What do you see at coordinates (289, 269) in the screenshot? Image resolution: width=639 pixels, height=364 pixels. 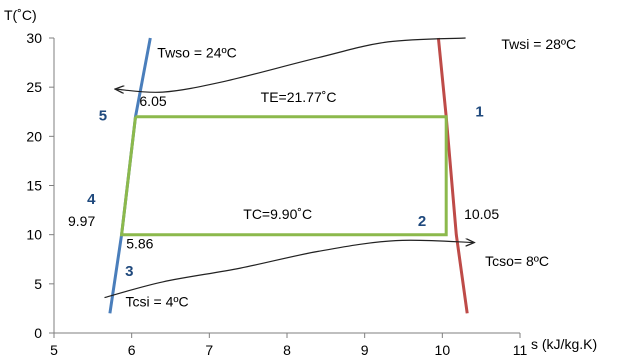 I see `cold-flow-series` at bounding box center [289, 269].